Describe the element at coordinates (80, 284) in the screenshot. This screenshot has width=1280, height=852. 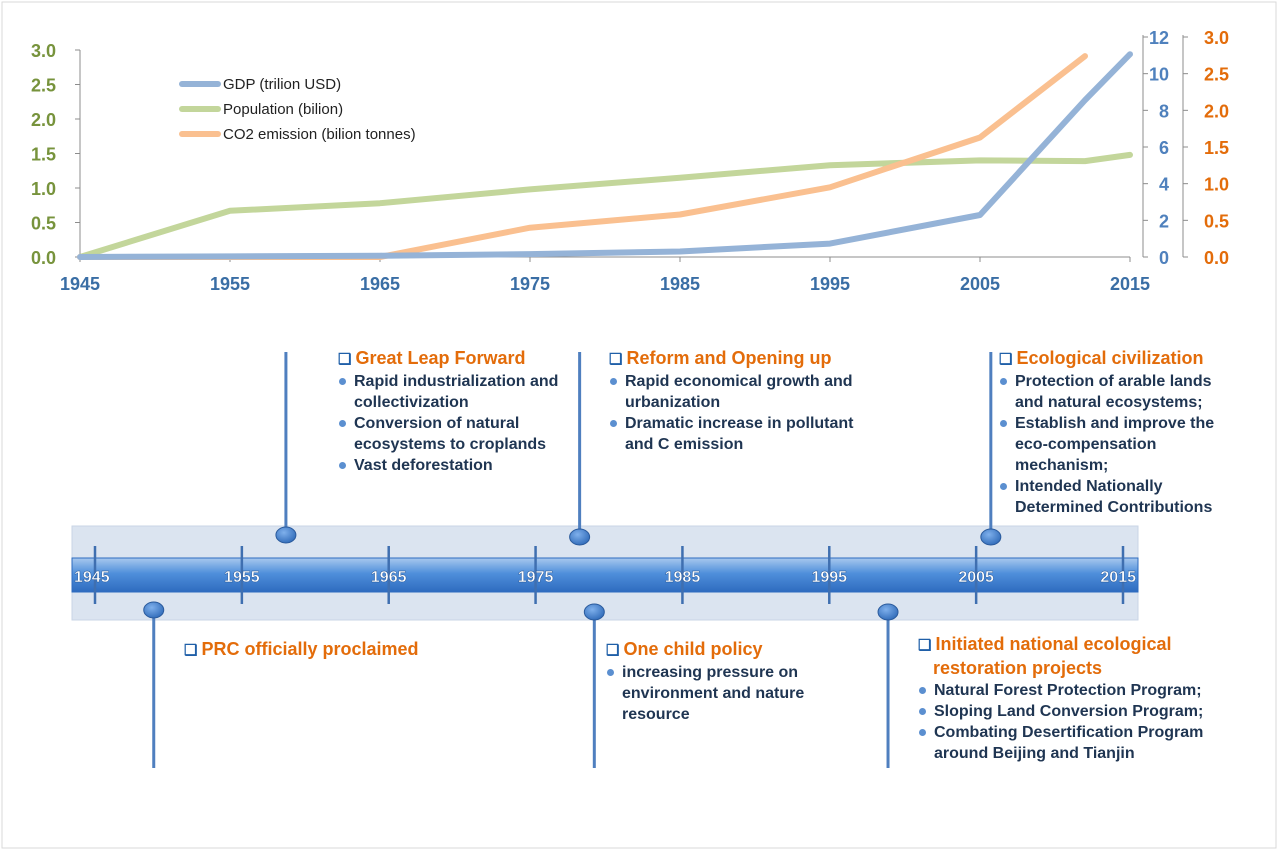
I see `x-axis-tick-label: 1945` at that location.